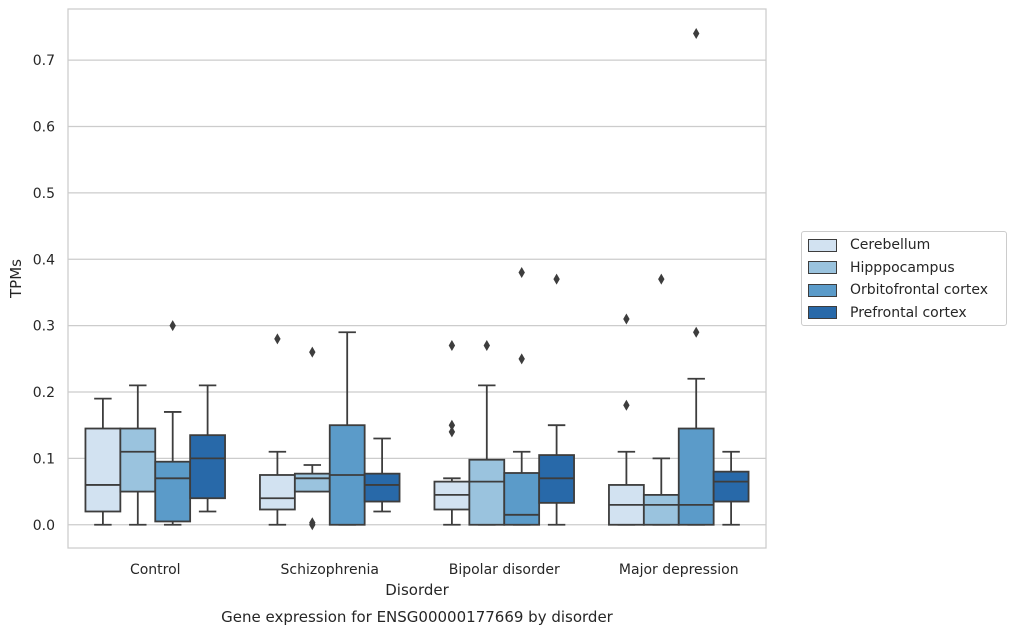  Describe the element at coordinates (919, 290) in the screenshot. I see `legend-label: Orbitofrontal cortex` at that location.